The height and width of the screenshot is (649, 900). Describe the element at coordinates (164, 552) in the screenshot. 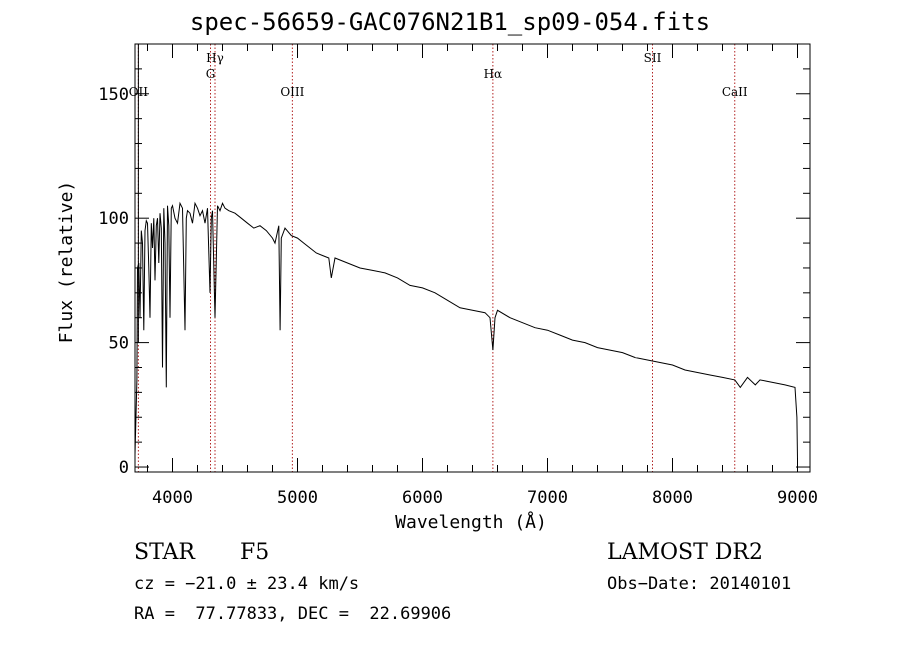

I see `object-class: STAR` at that location.